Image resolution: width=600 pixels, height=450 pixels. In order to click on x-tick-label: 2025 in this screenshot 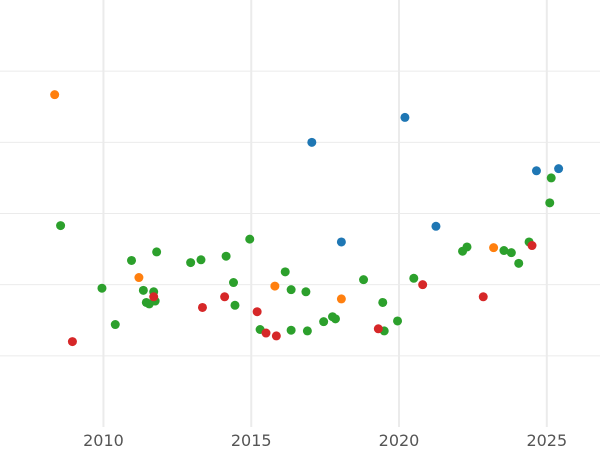, I will do `click(546, 440)`.